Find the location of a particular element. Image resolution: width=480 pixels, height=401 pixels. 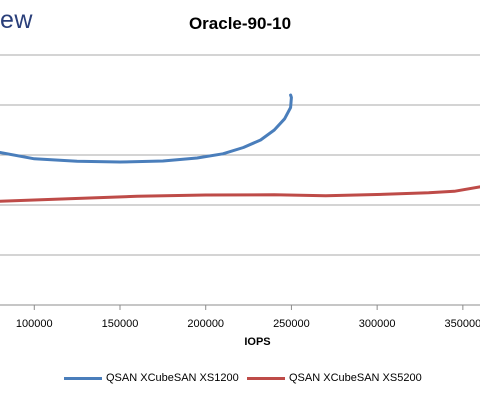

legend-item-xs5200: QSAN XCubeSAN XS5200 is located at coordinates (334, 378).